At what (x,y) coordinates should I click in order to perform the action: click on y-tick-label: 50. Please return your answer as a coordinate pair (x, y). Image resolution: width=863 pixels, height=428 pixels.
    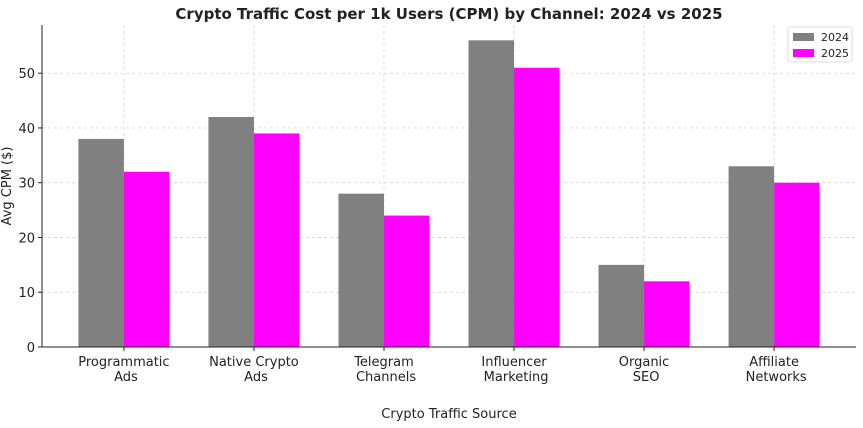
    Looking at the image, I should click on (26, 74).